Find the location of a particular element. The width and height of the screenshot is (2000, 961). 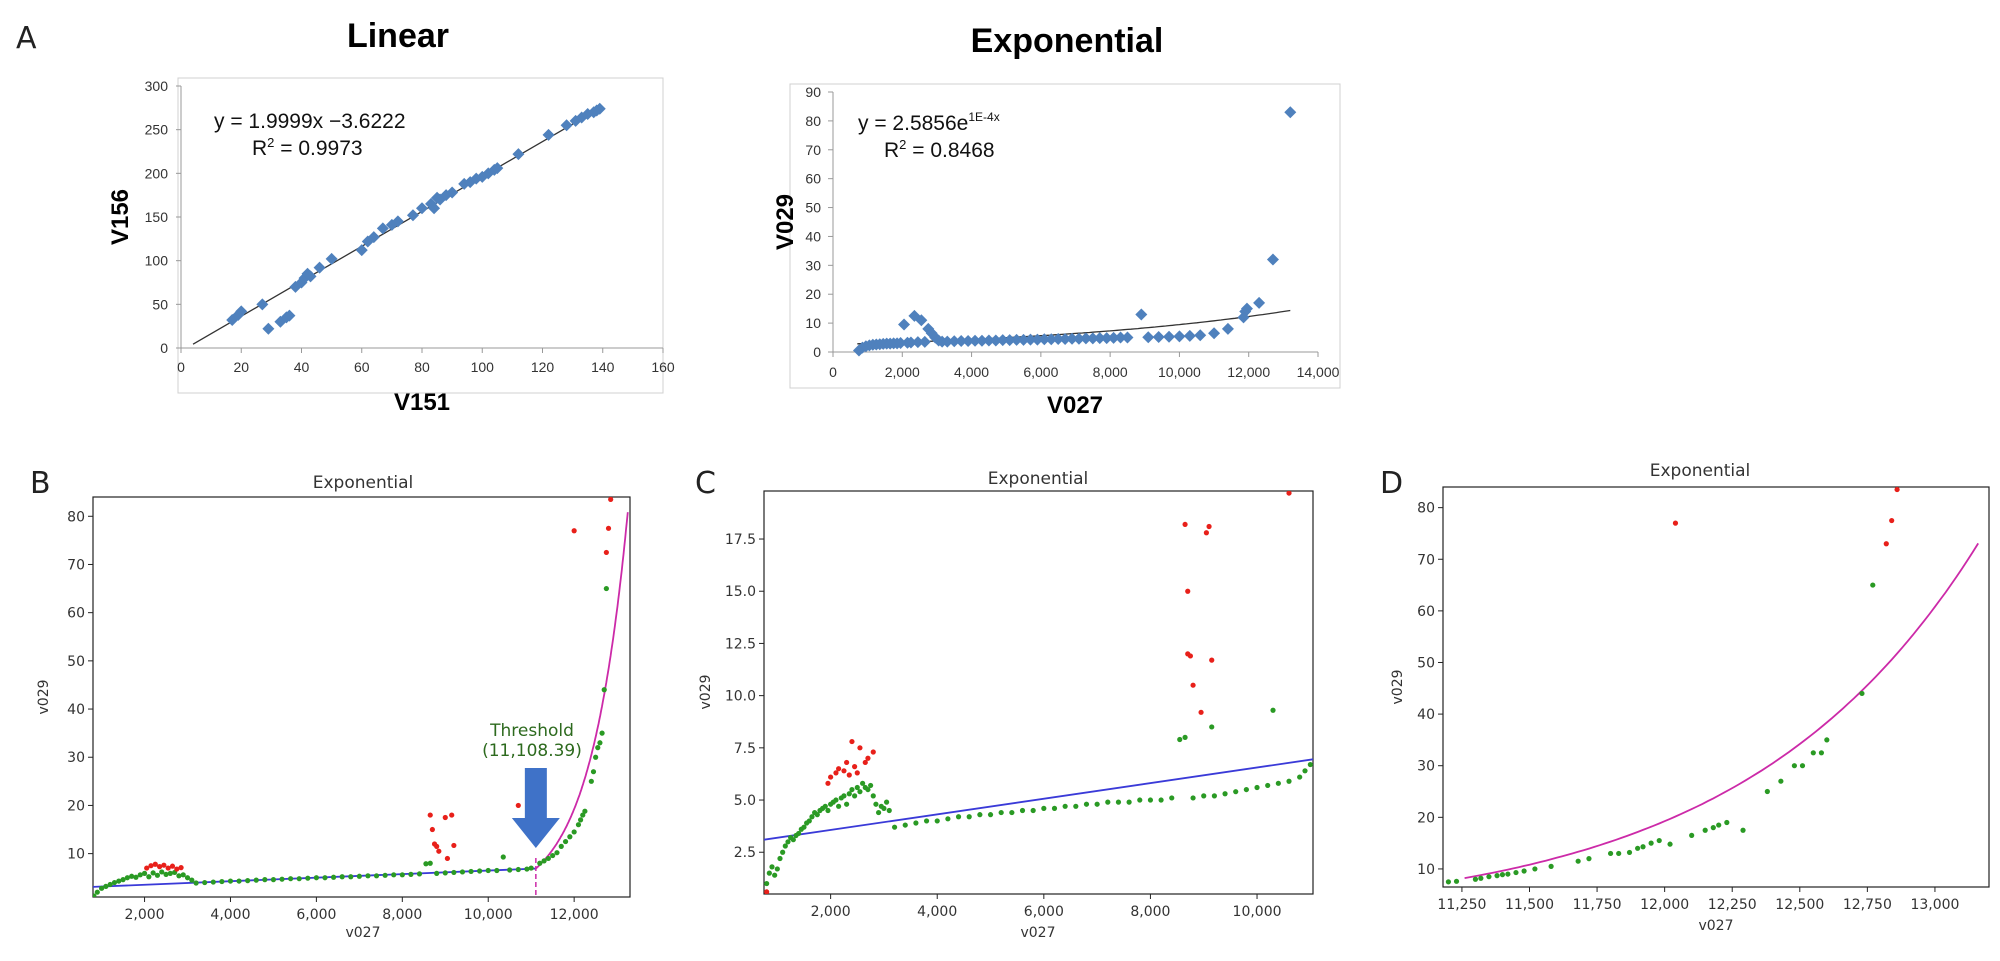

x-tick-label: 12,500 is located at coordinates (1799, 905).